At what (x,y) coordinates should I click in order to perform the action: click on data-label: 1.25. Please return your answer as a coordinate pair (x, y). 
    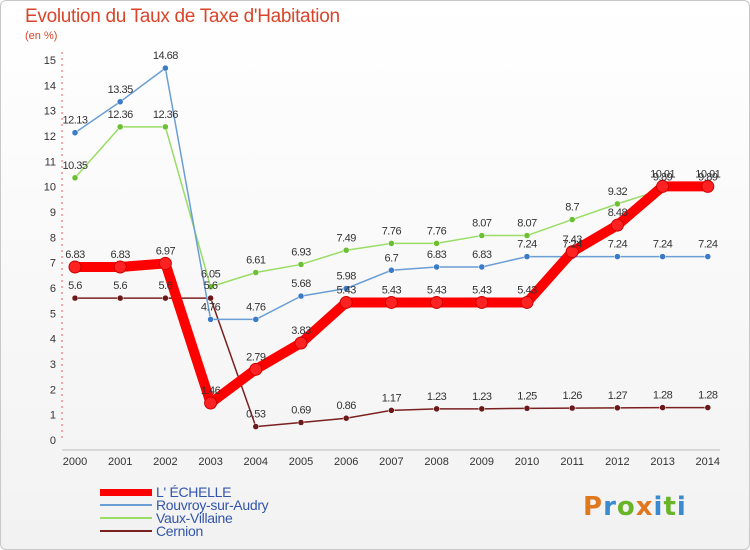
    Looking at the image, I should click on (527, 396).